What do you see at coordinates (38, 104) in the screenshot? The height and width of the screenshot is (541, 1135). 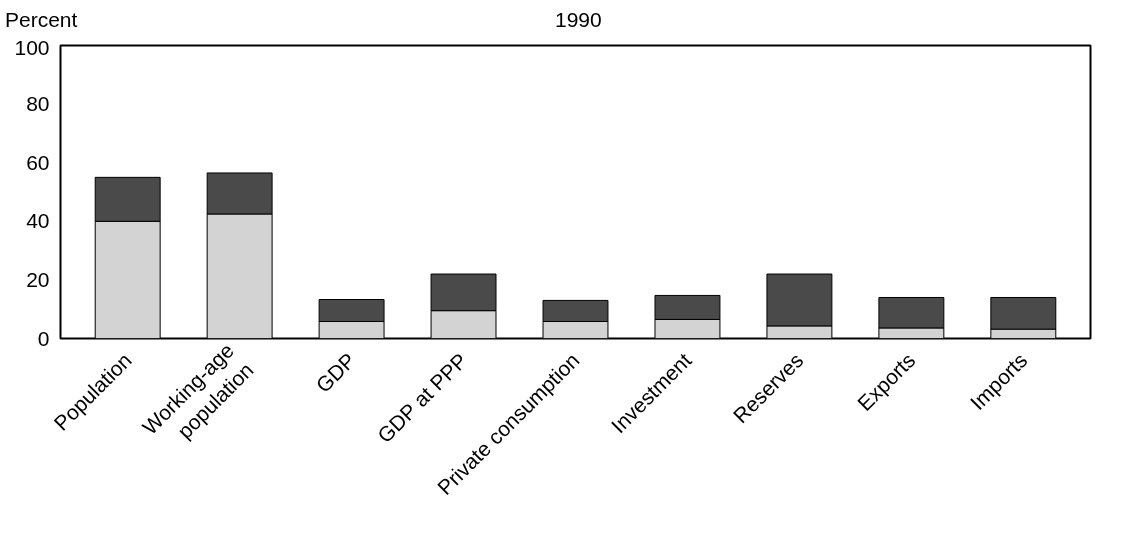 I see `y-tick-label: 80` at bounding box center [38, 104].